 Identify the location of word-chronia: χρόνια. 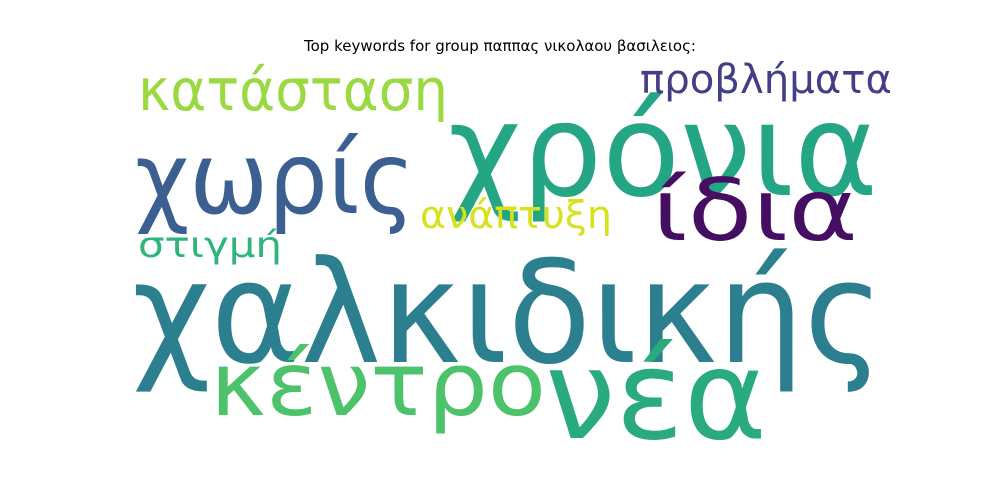
(663, 151).